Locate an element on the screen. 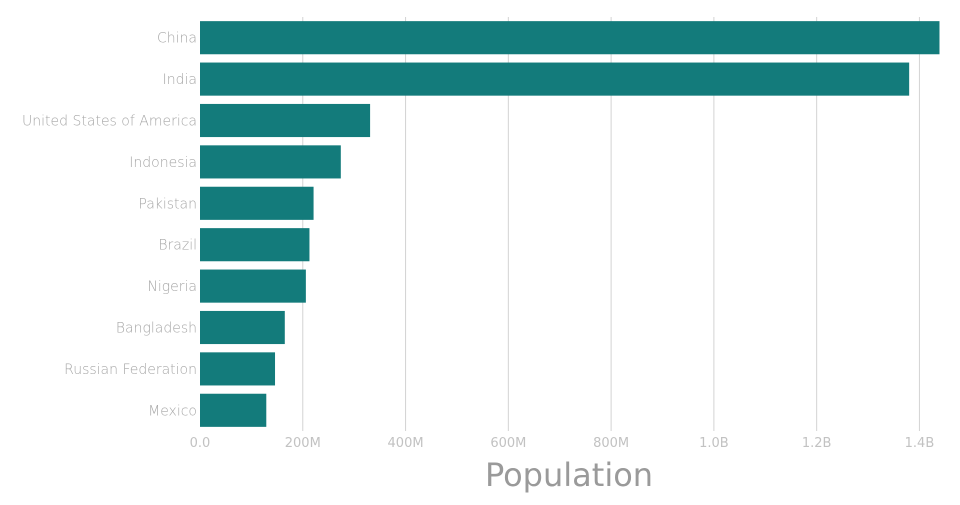 The height and width of the screenshot is (505, 960). x-tick-label: 1.4B is located at coordinates (920, 443).